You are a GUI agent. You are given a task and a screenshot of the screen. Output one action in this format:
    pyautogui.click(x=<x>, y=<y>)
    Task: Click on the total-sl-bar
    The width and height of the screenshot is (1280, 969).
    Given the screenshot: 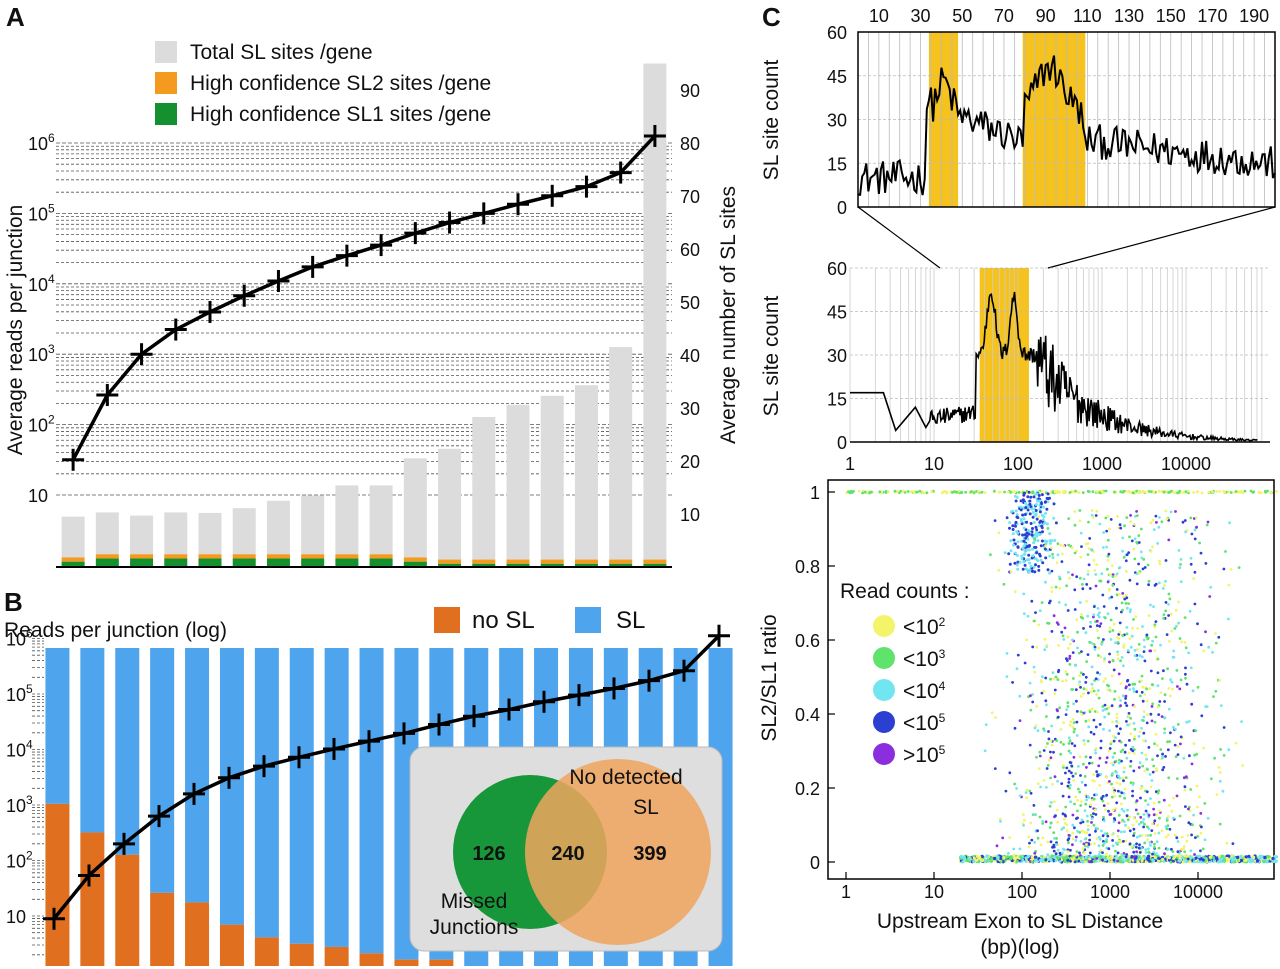 What is the action you would take?
    pyautogui.click(x=450, y=504)
    